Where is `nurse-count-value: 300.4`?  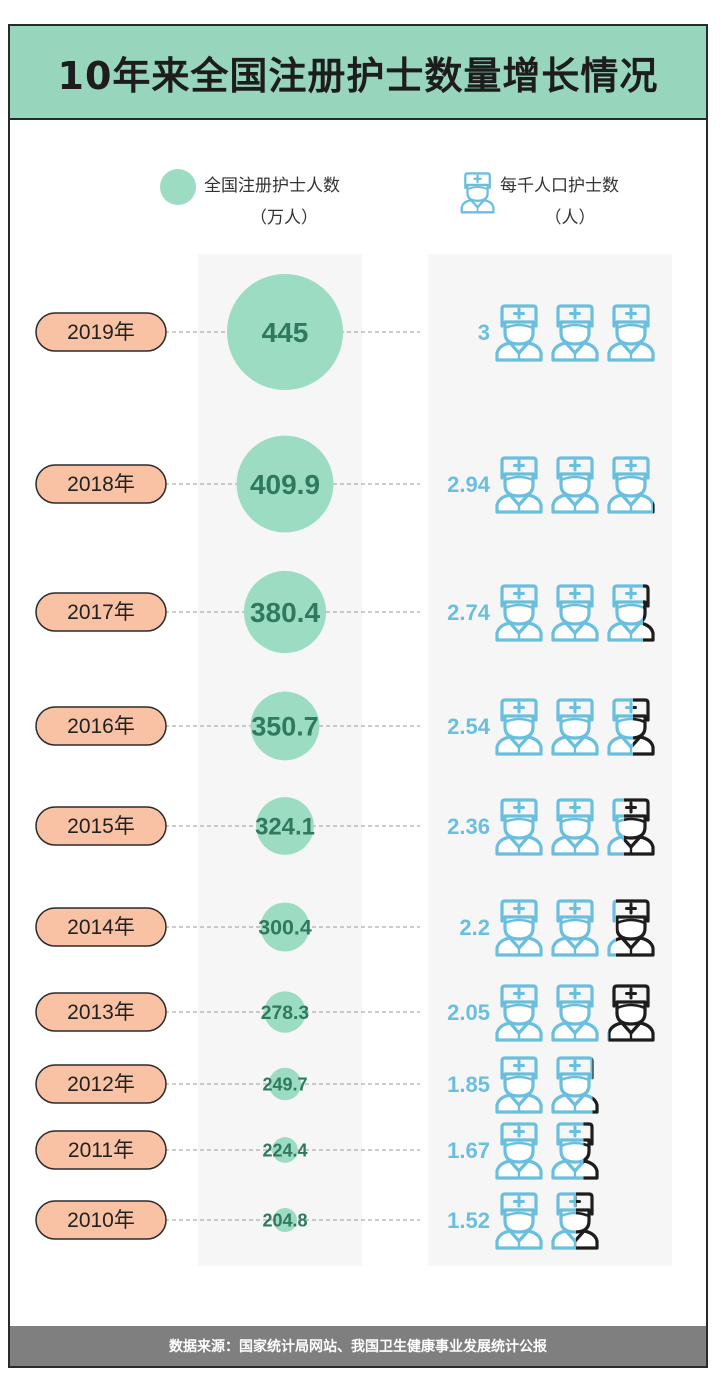
nurse-count-value: 300.4 is located at coordinates (285, 928).